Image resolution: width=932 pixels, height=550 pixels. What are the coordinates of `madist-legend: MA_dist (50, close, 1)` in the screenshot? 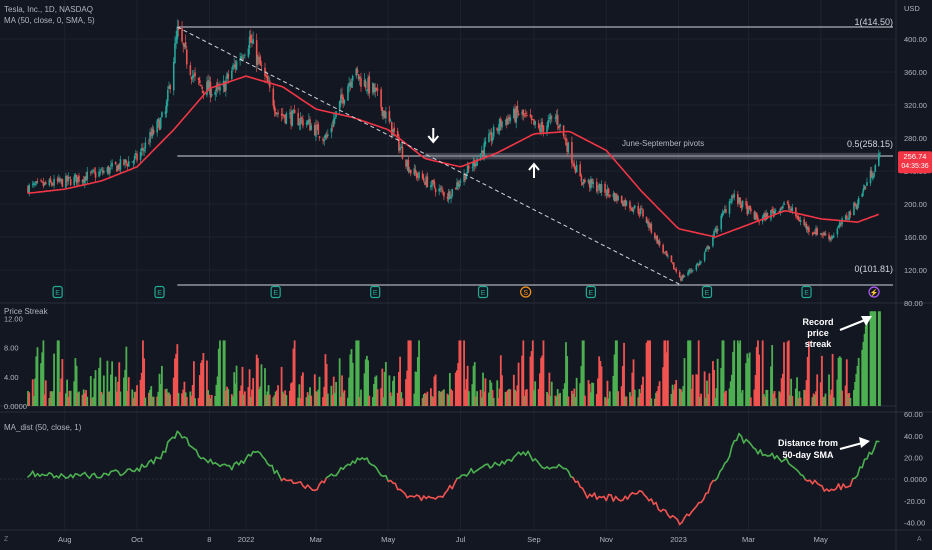 It's located at (43, 427).